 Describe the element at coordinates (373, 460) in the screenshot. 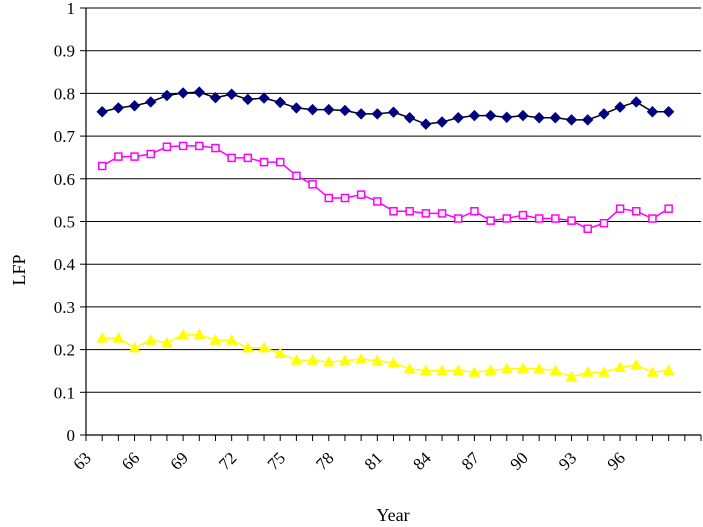

I see `x-tick-label: 81` at that location.